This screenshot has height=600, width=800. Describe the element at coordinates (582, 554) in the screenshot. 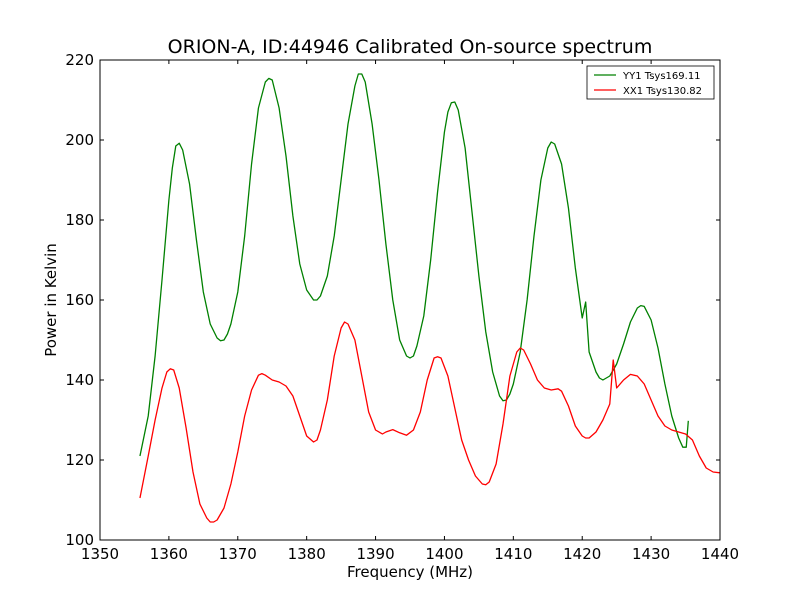

I see `x-tick-label: 1420` at that location.